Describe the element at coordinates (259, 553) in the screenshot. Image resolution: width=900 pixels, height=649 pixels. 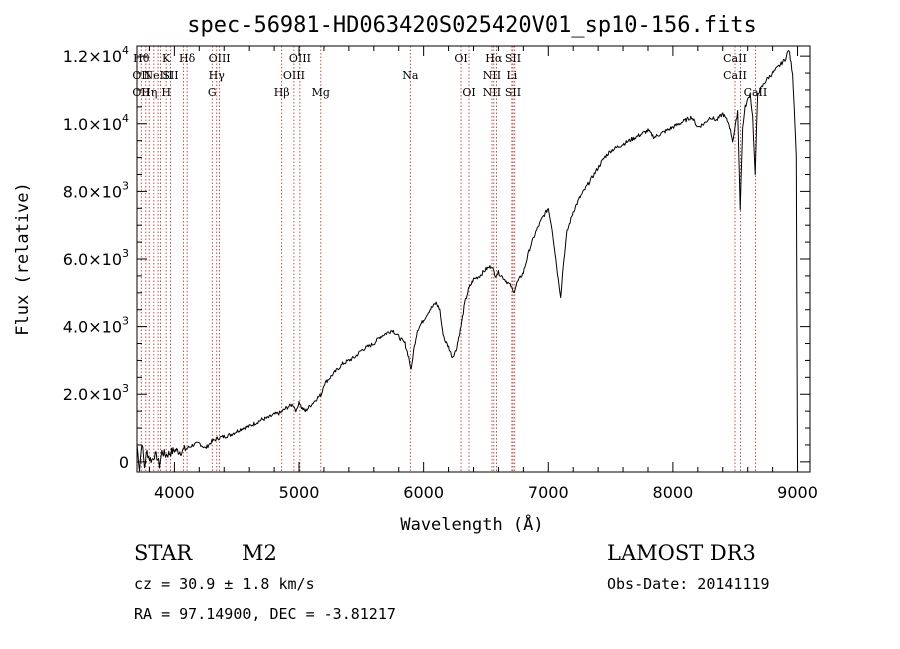
I see `object-subclass: M2` at that location.